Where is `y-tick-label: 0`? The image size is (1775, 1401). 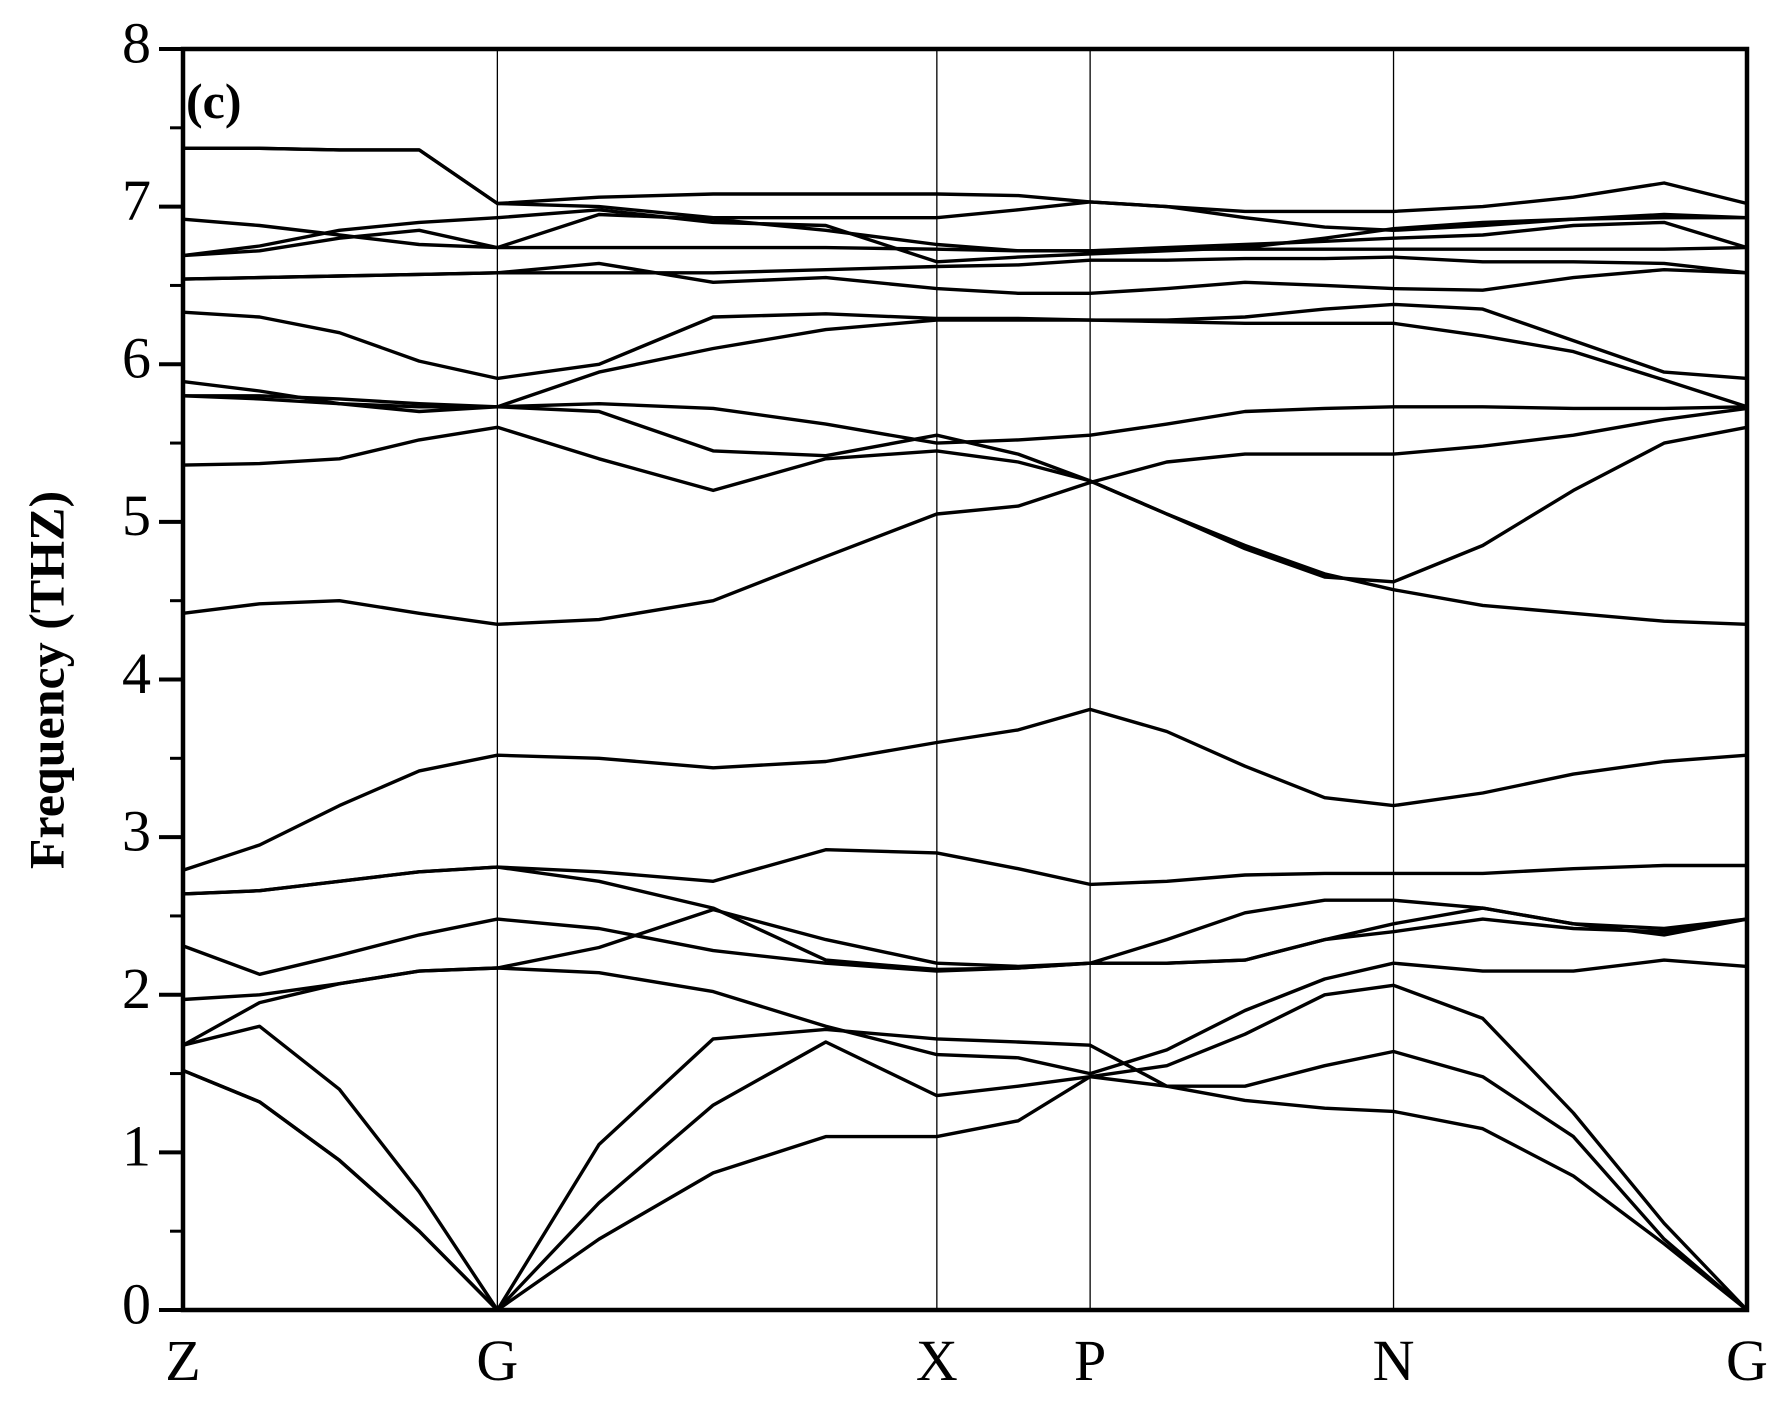 y-tick-label: 0 is located at coordinates (136, 1303).